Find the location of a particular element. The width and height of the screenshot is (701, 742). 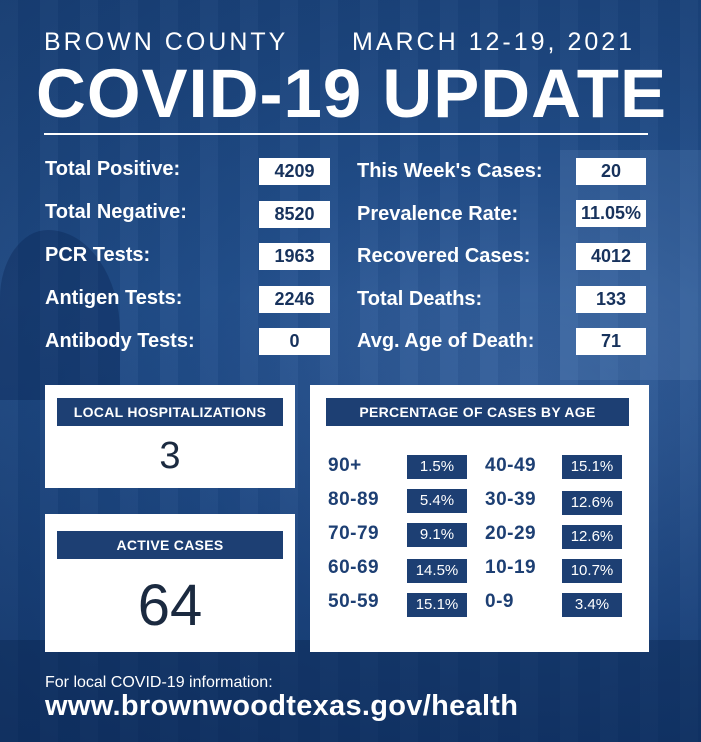

footer-info-text: For local COVID-19 information: is located at coordinates (159, 682).